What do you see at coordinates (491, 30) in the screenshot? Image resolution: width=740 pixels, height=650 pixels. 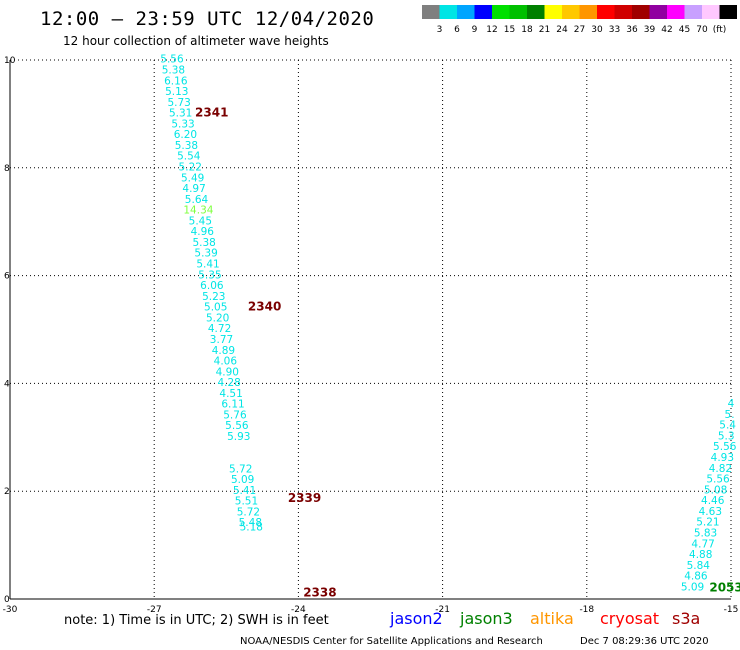 I see `color-scale-label: 12` at bounding box center [491, 30].